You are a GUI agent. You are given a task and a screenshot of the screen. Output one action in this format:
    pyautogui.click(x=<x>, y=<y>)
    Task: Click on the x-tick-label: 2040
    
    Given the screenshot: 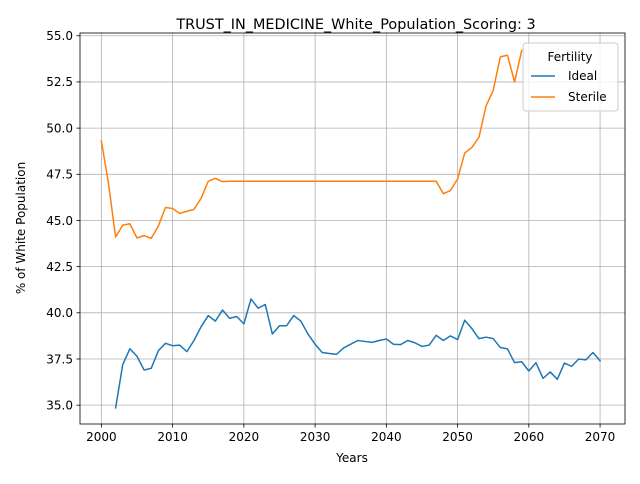 What is the action you would take?
    pyautogui.click(x=386, y=437)
    